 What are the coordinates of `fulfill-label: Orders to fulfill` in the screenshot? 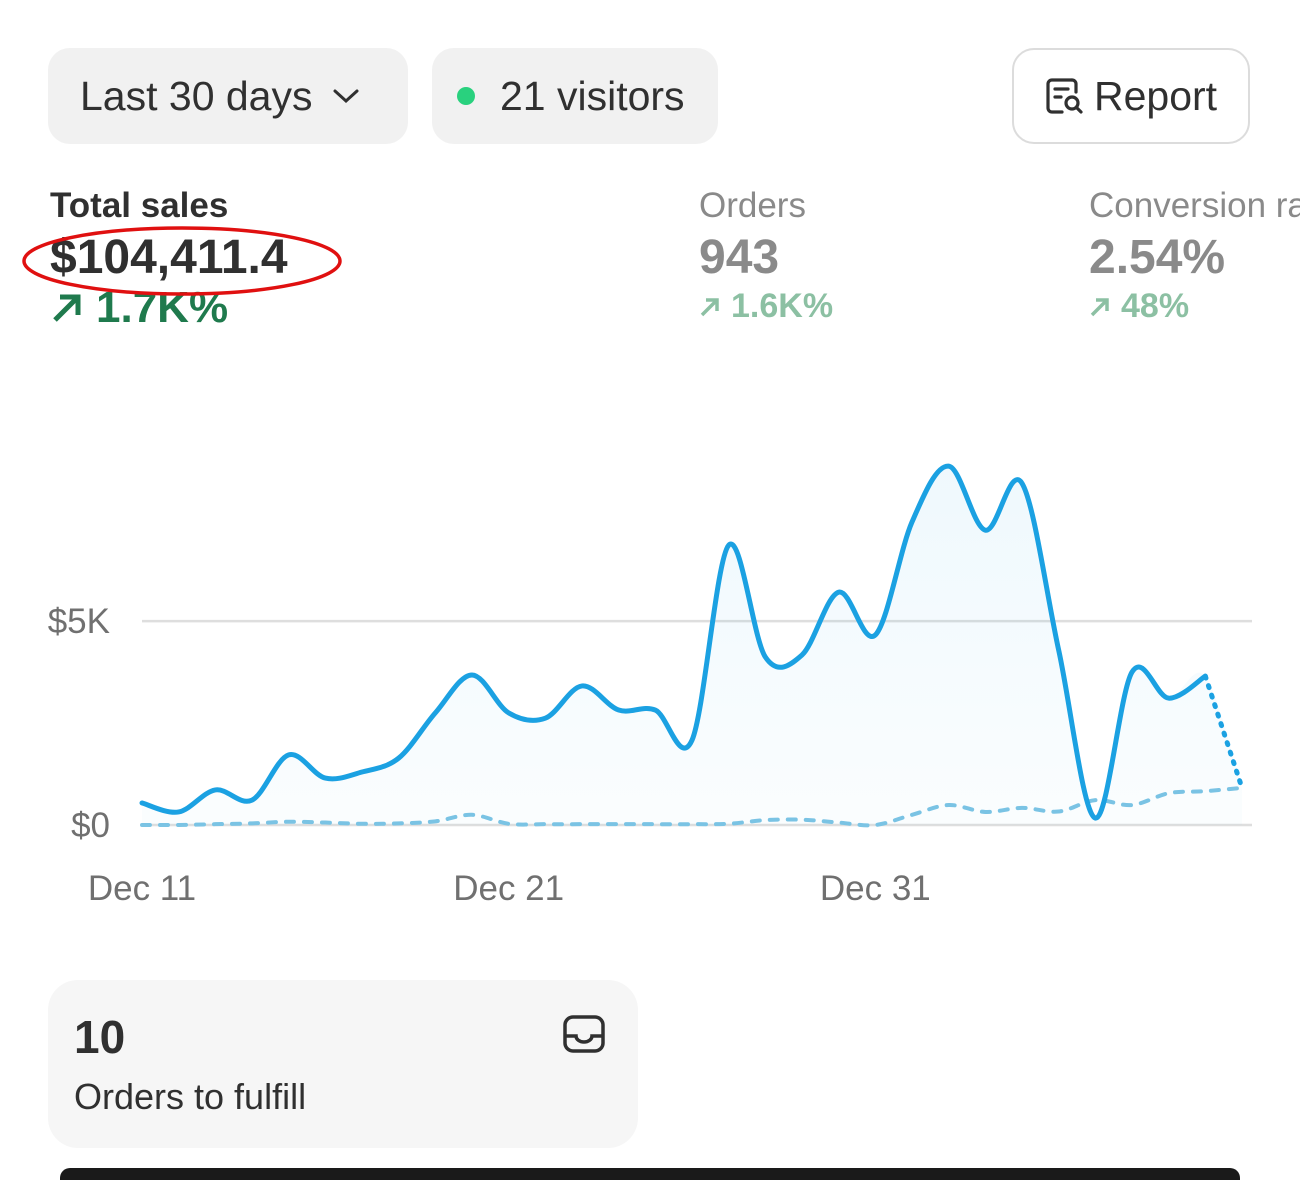 It's located at (190, 1096).